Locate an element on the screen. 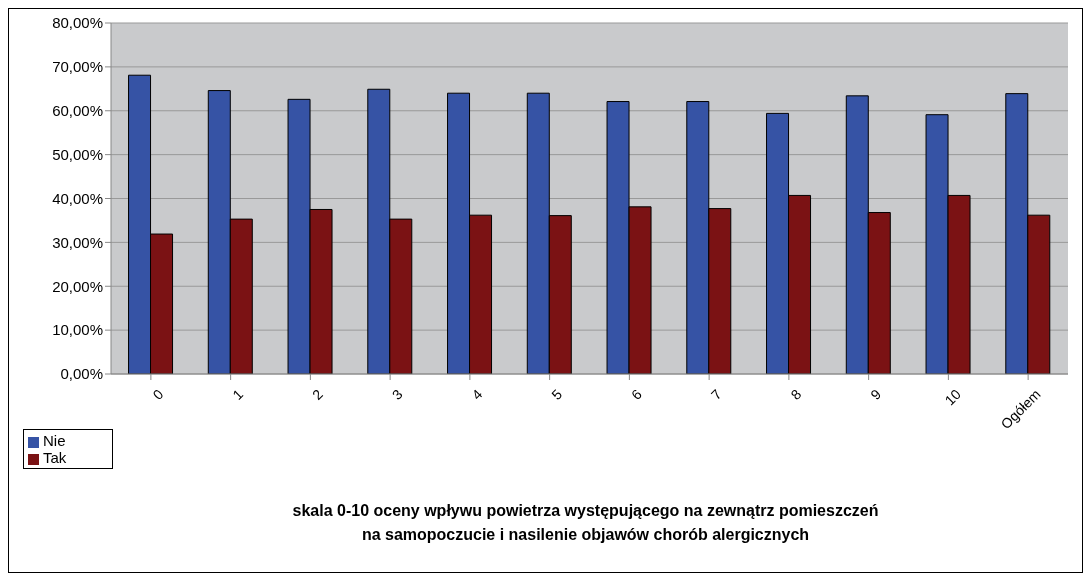 Image resolution: width=1091 pixels, height=581 pixels. x-tick-label: 8 is located at coordinates (796, 394).